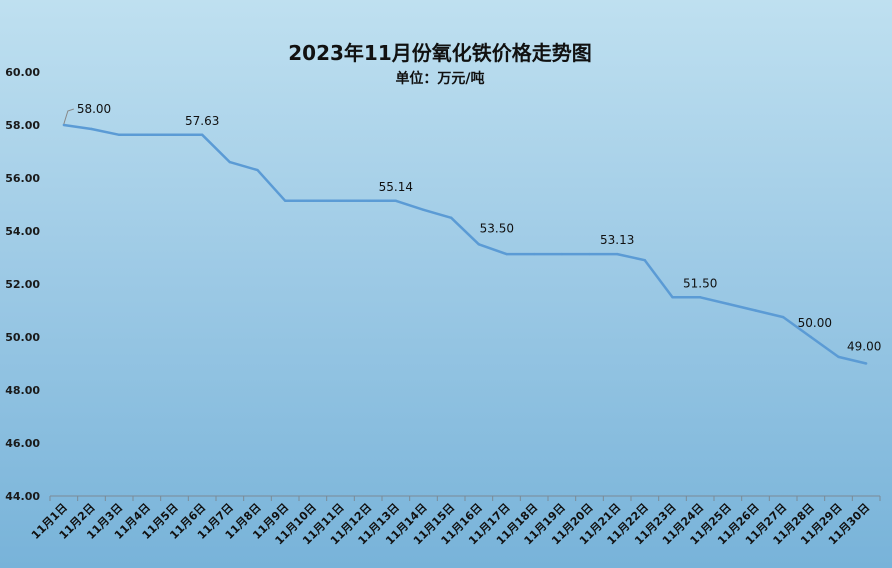 This screenshot has height=568, width=892. I want to click on y-tick-label: 56.00, so click(22, 178).